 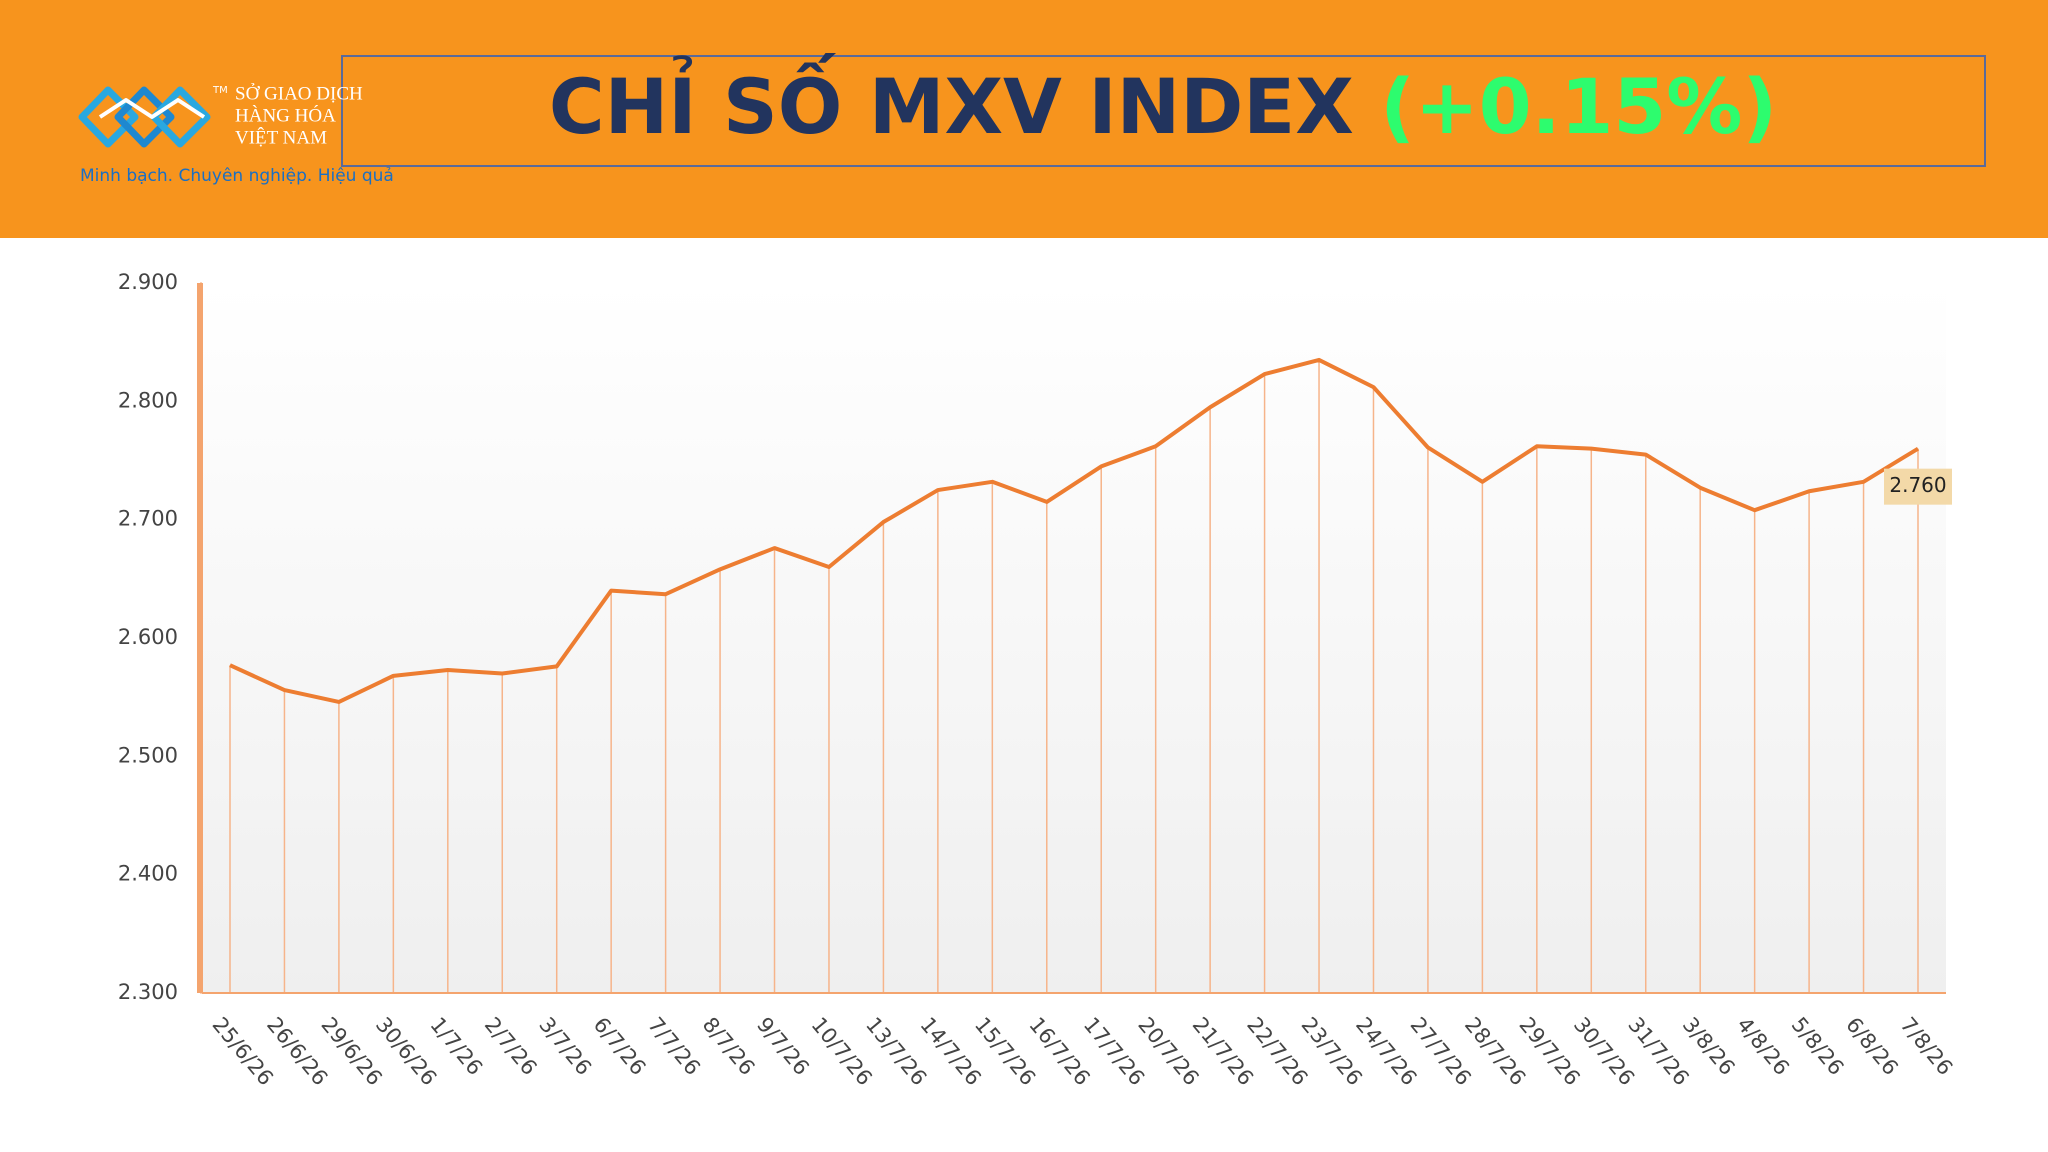 I want to click on y-axis, so click(x=200, y=638).